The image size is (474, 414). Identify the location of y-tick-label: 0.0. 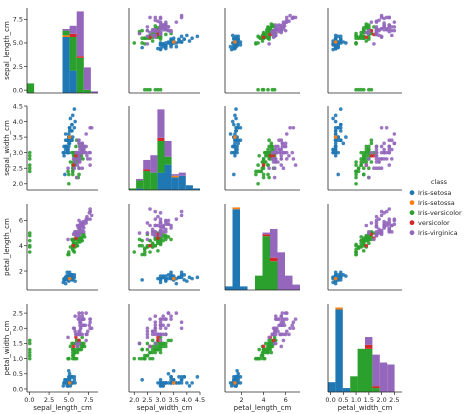
(18, 90).